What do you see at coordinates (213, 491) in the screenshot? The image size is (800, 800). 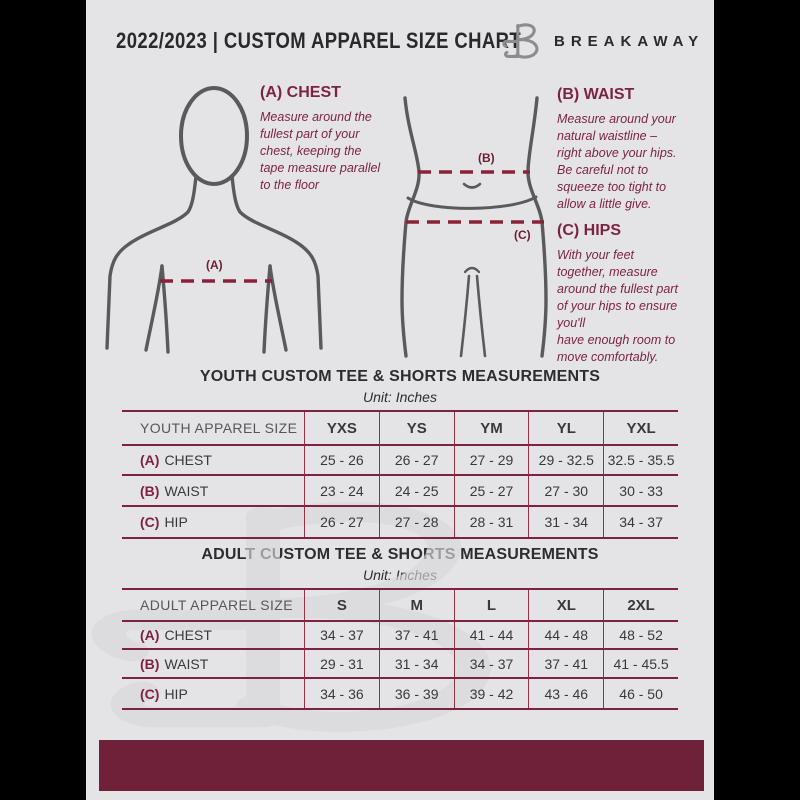 I see `youth-row-label: (B) WAIST` at bounding box center [213, 491].